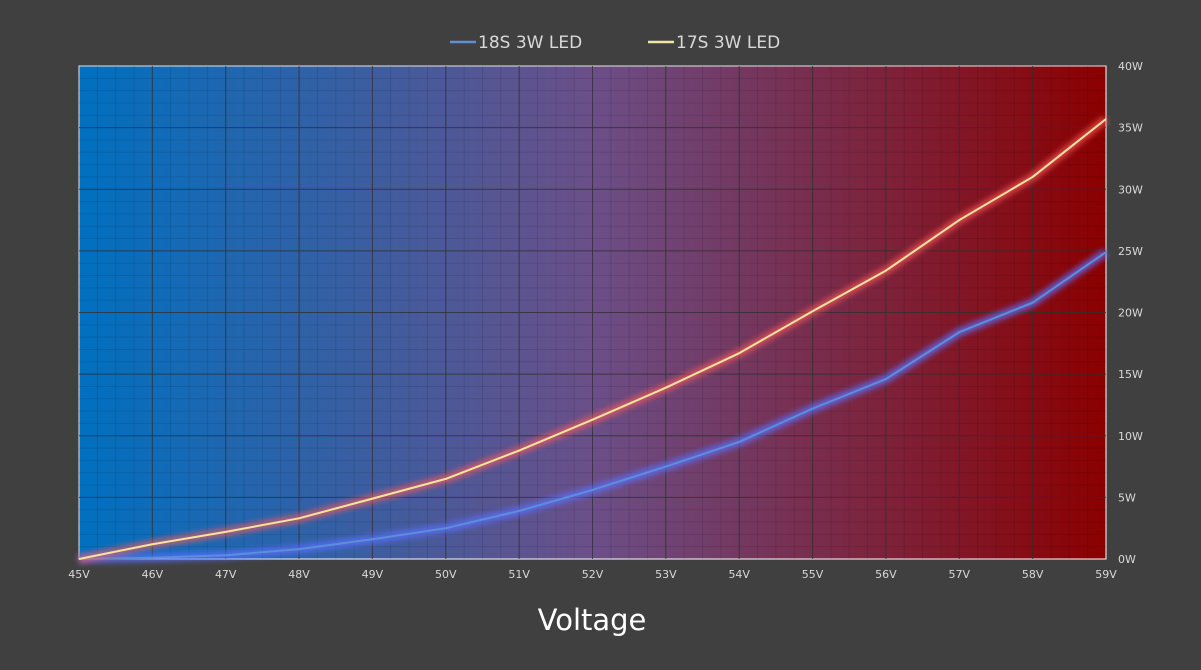 The image size is (1201, 670). Describe the element at coordinates (1130, 436) in the screenshot. I see `y-tick-label: 10W` at that location.